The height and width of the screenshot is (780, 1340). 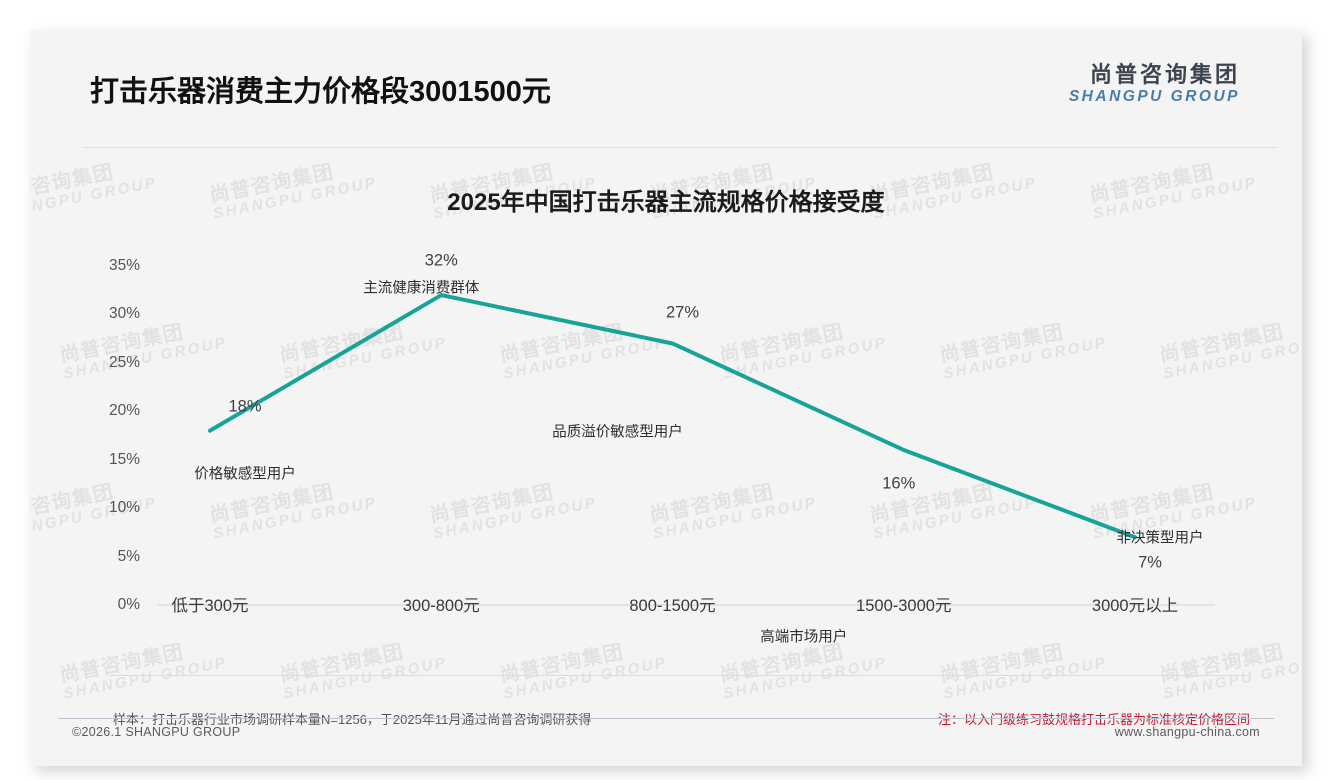 I want to click on data-point-annotation: 品质溢价敏感型用户, so click(x=617, y=432).